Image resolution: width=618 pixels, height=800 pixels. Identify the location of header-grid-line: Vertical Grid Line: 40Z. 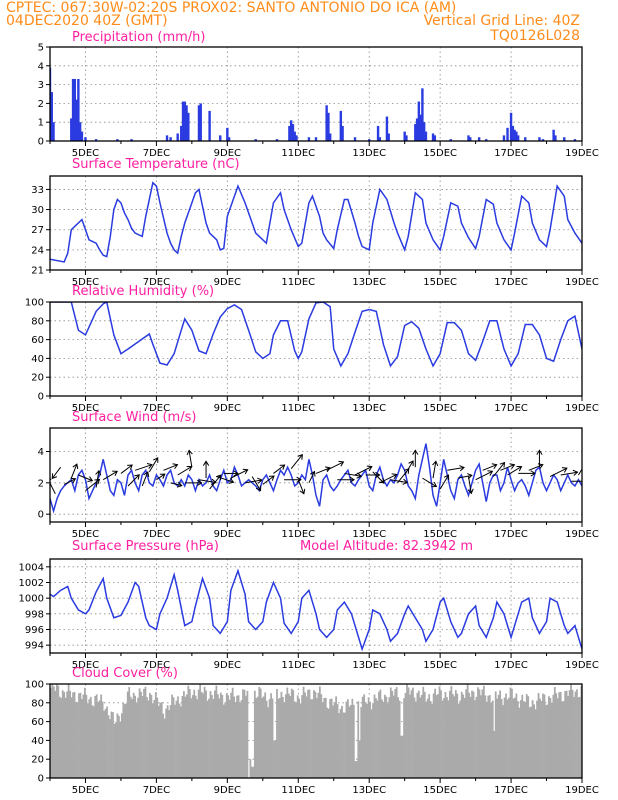
(502, 21).